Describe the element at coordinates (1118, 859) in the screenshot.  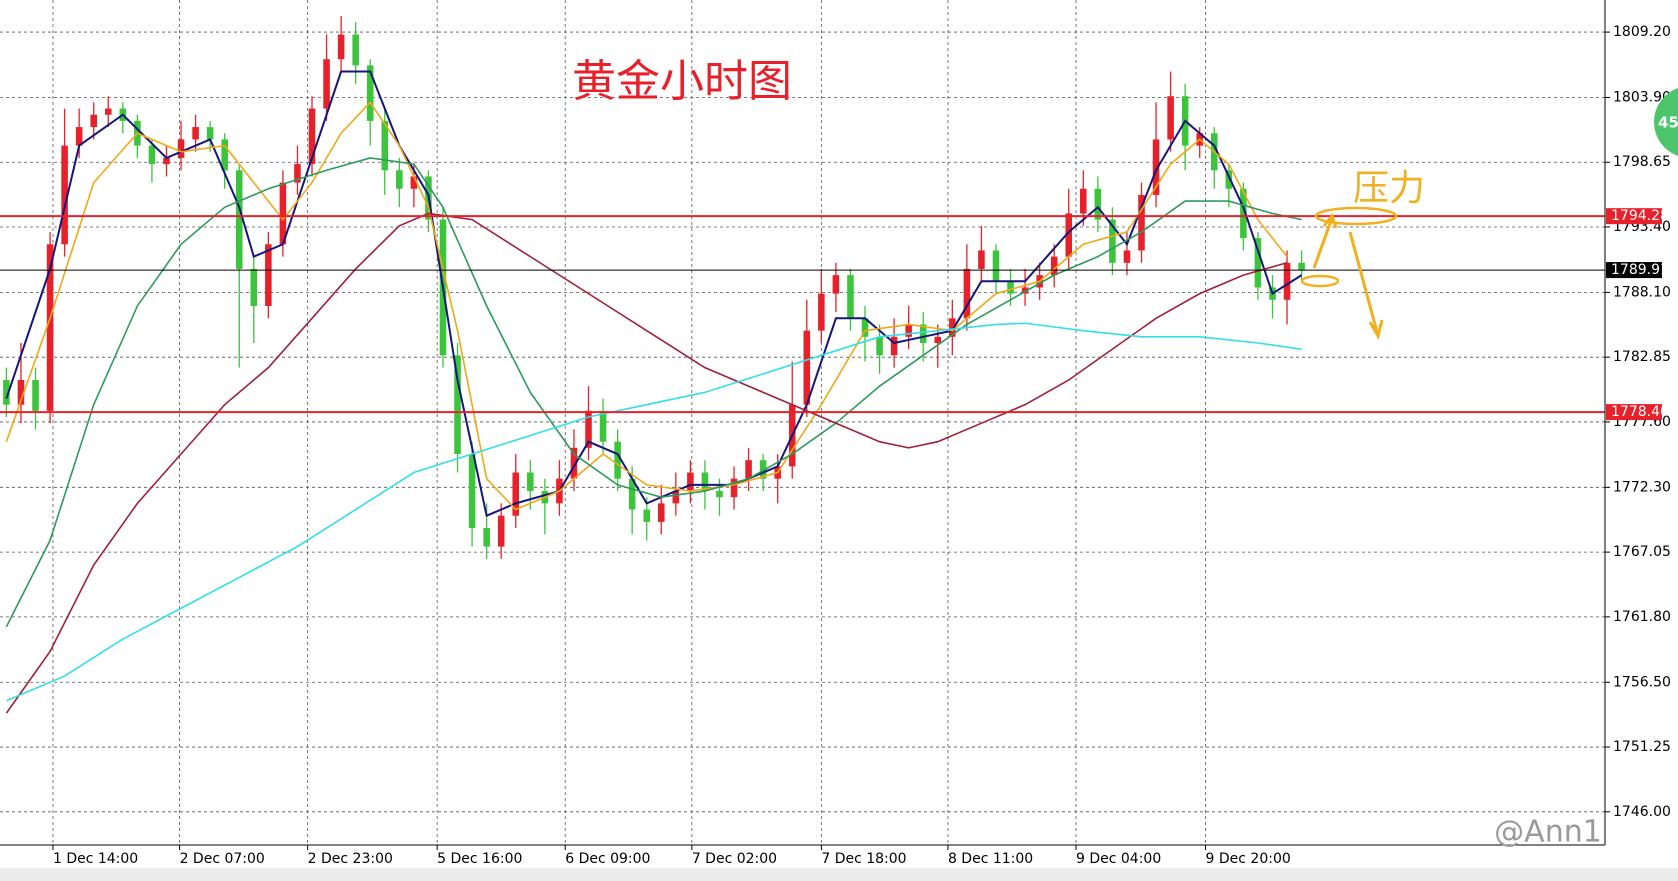
I see `x-tick-label: 9 Dec 04:00` at that location.